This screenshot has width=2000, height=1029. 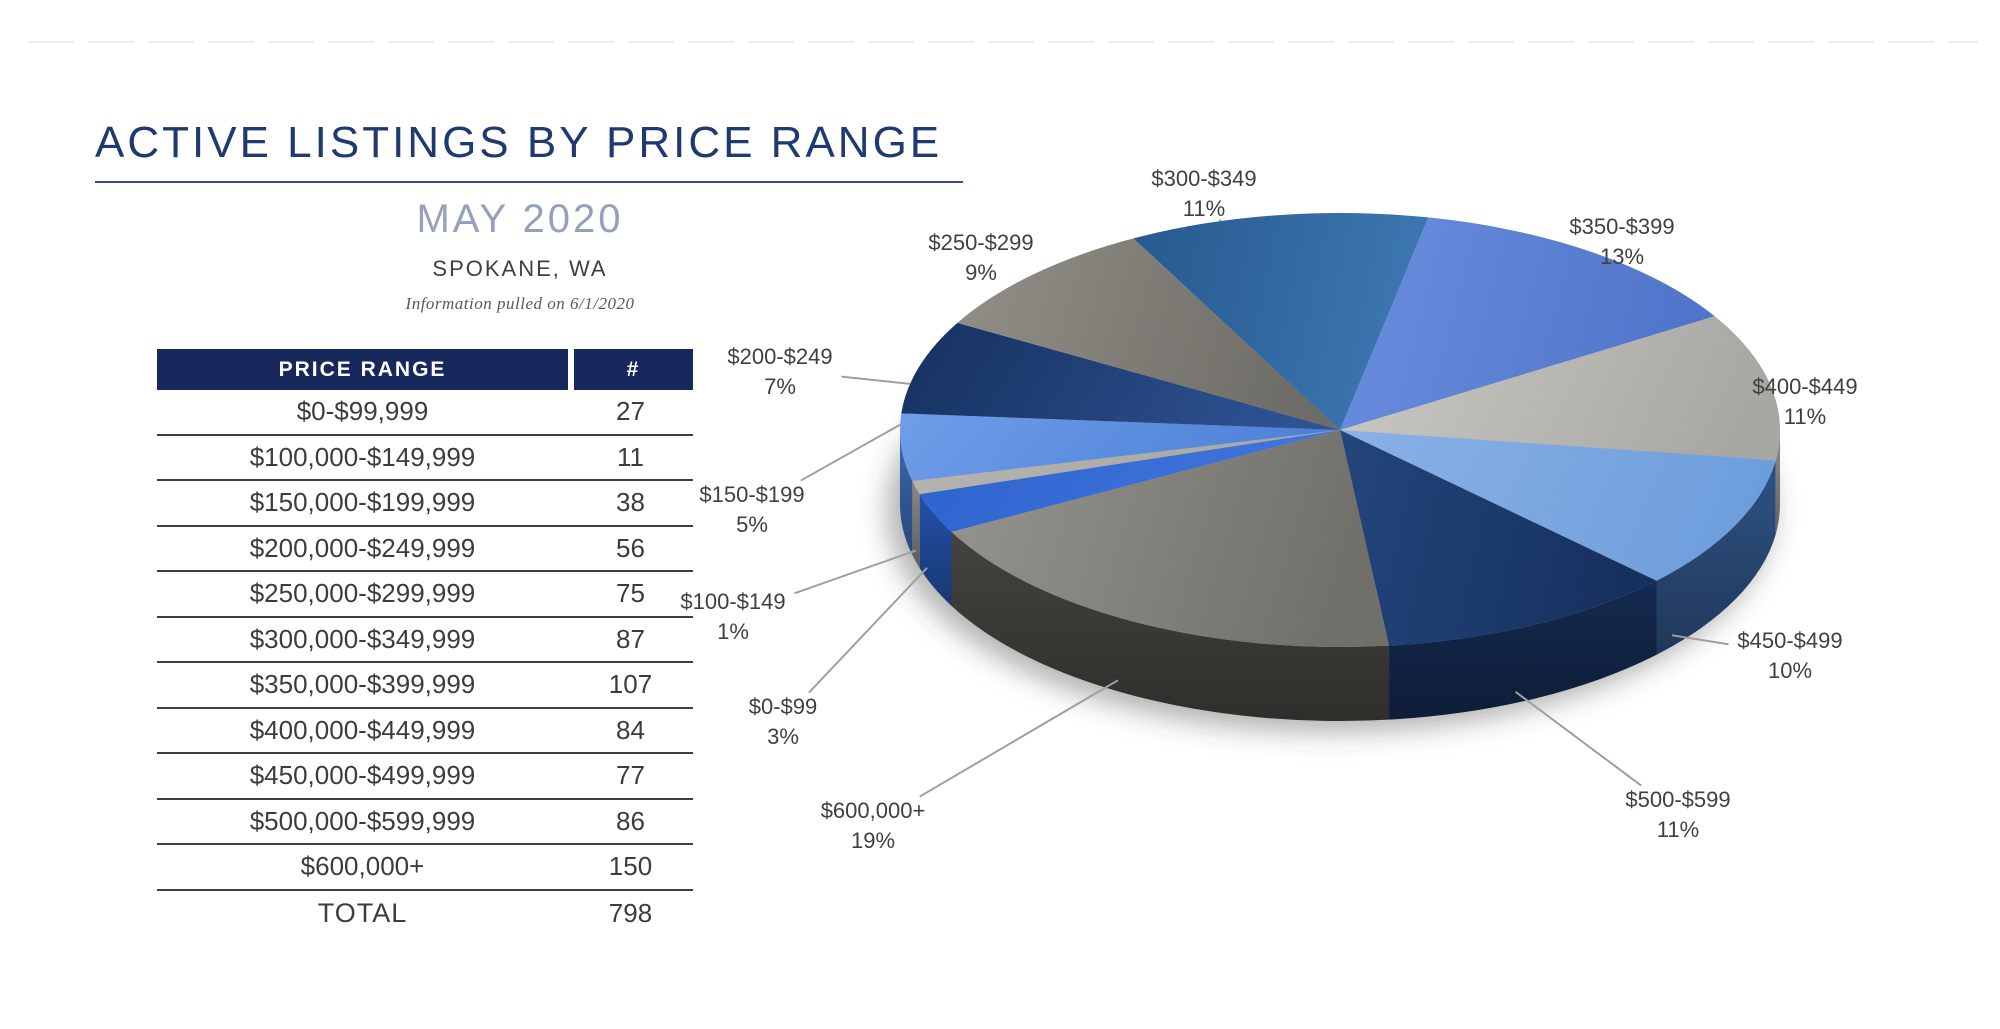 I want to click on count-cell: 86, so click(x=630, y=820).